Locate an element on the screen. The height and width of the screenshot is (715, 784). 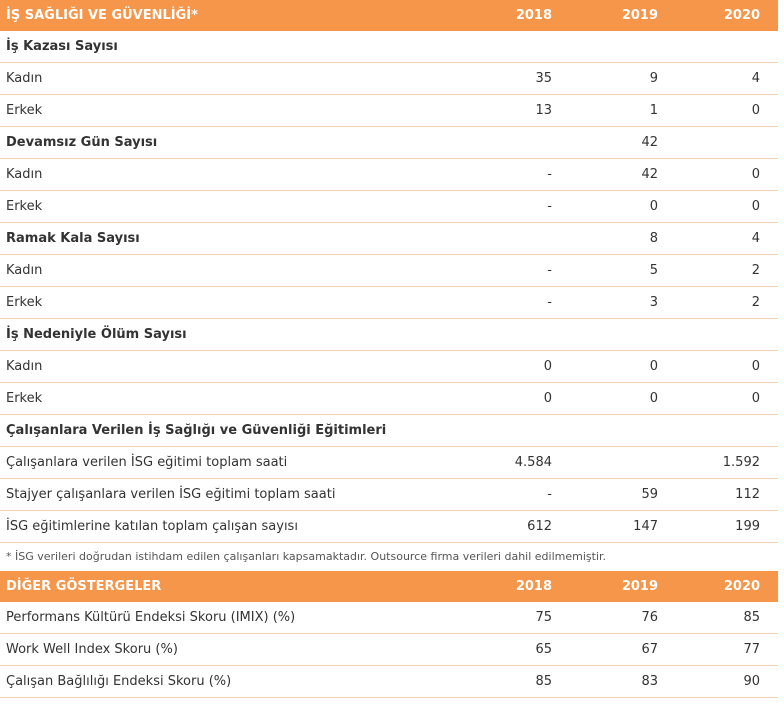
table-row: Kadın -42 0 is located at coordinates (389, 174).